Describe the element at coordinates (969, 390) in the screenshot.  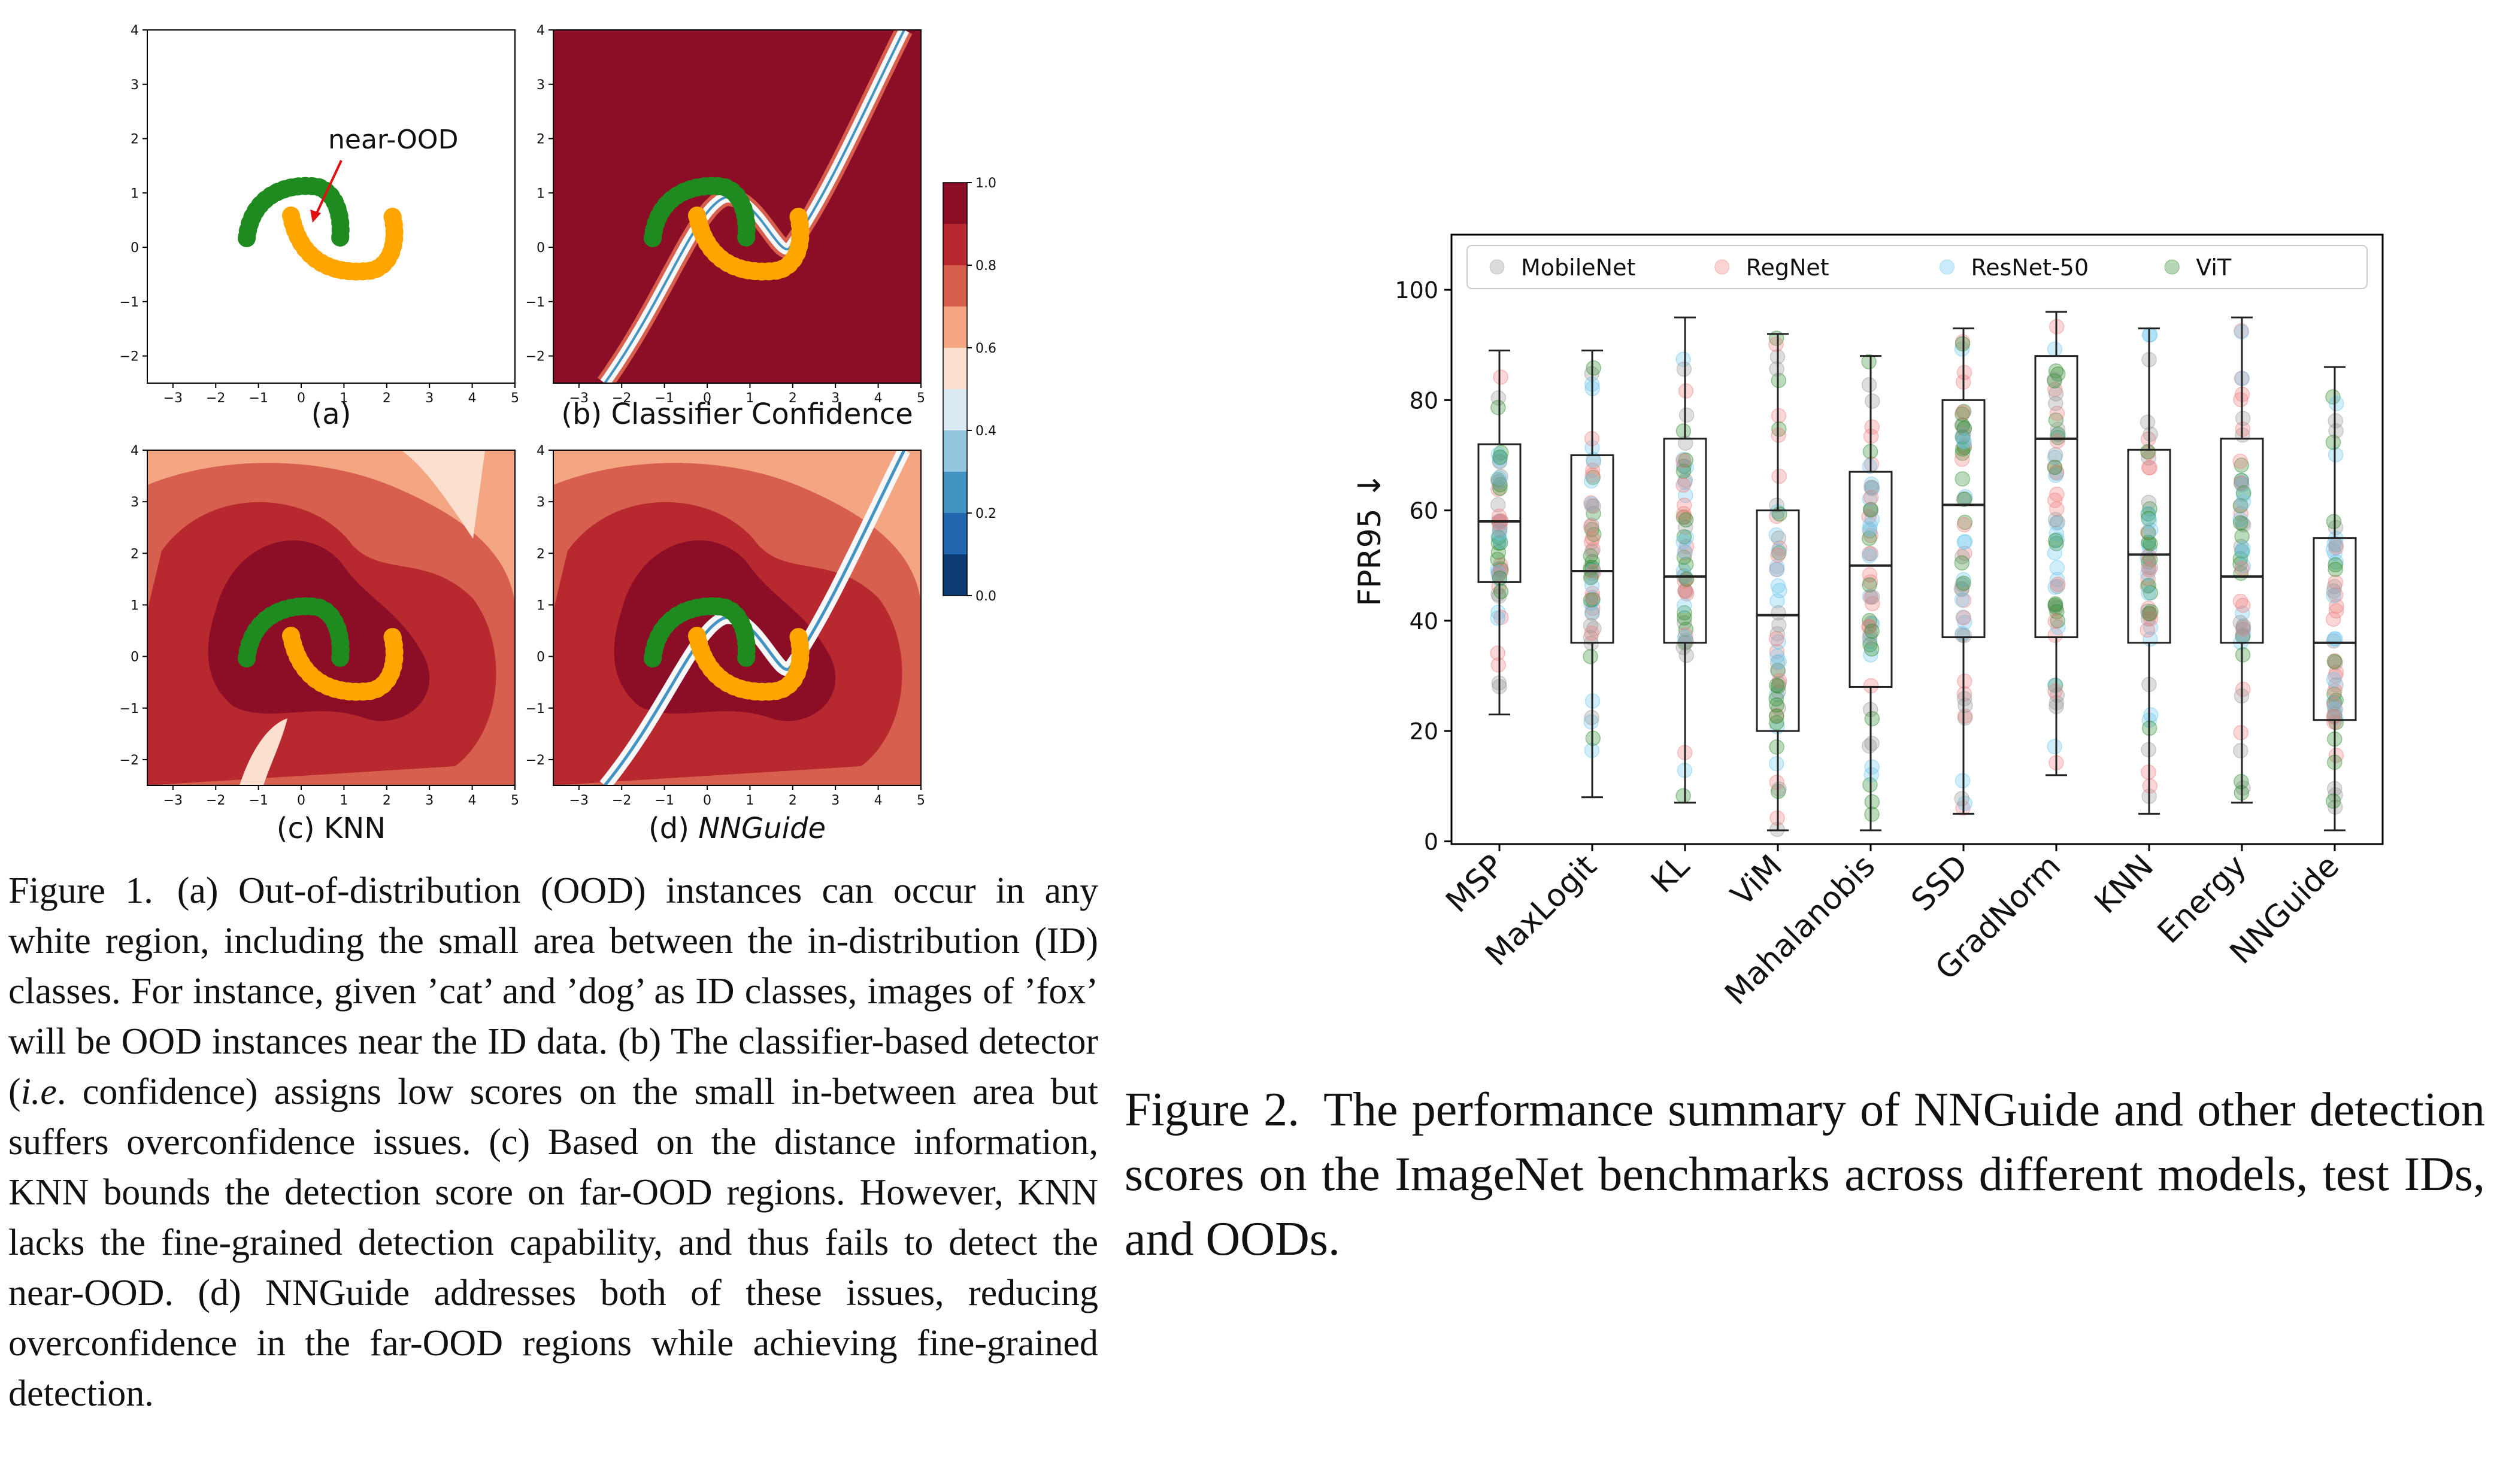
I see `colorbar: 1.0 0.8 0.6 0.4 0.2 0.0` at that location.